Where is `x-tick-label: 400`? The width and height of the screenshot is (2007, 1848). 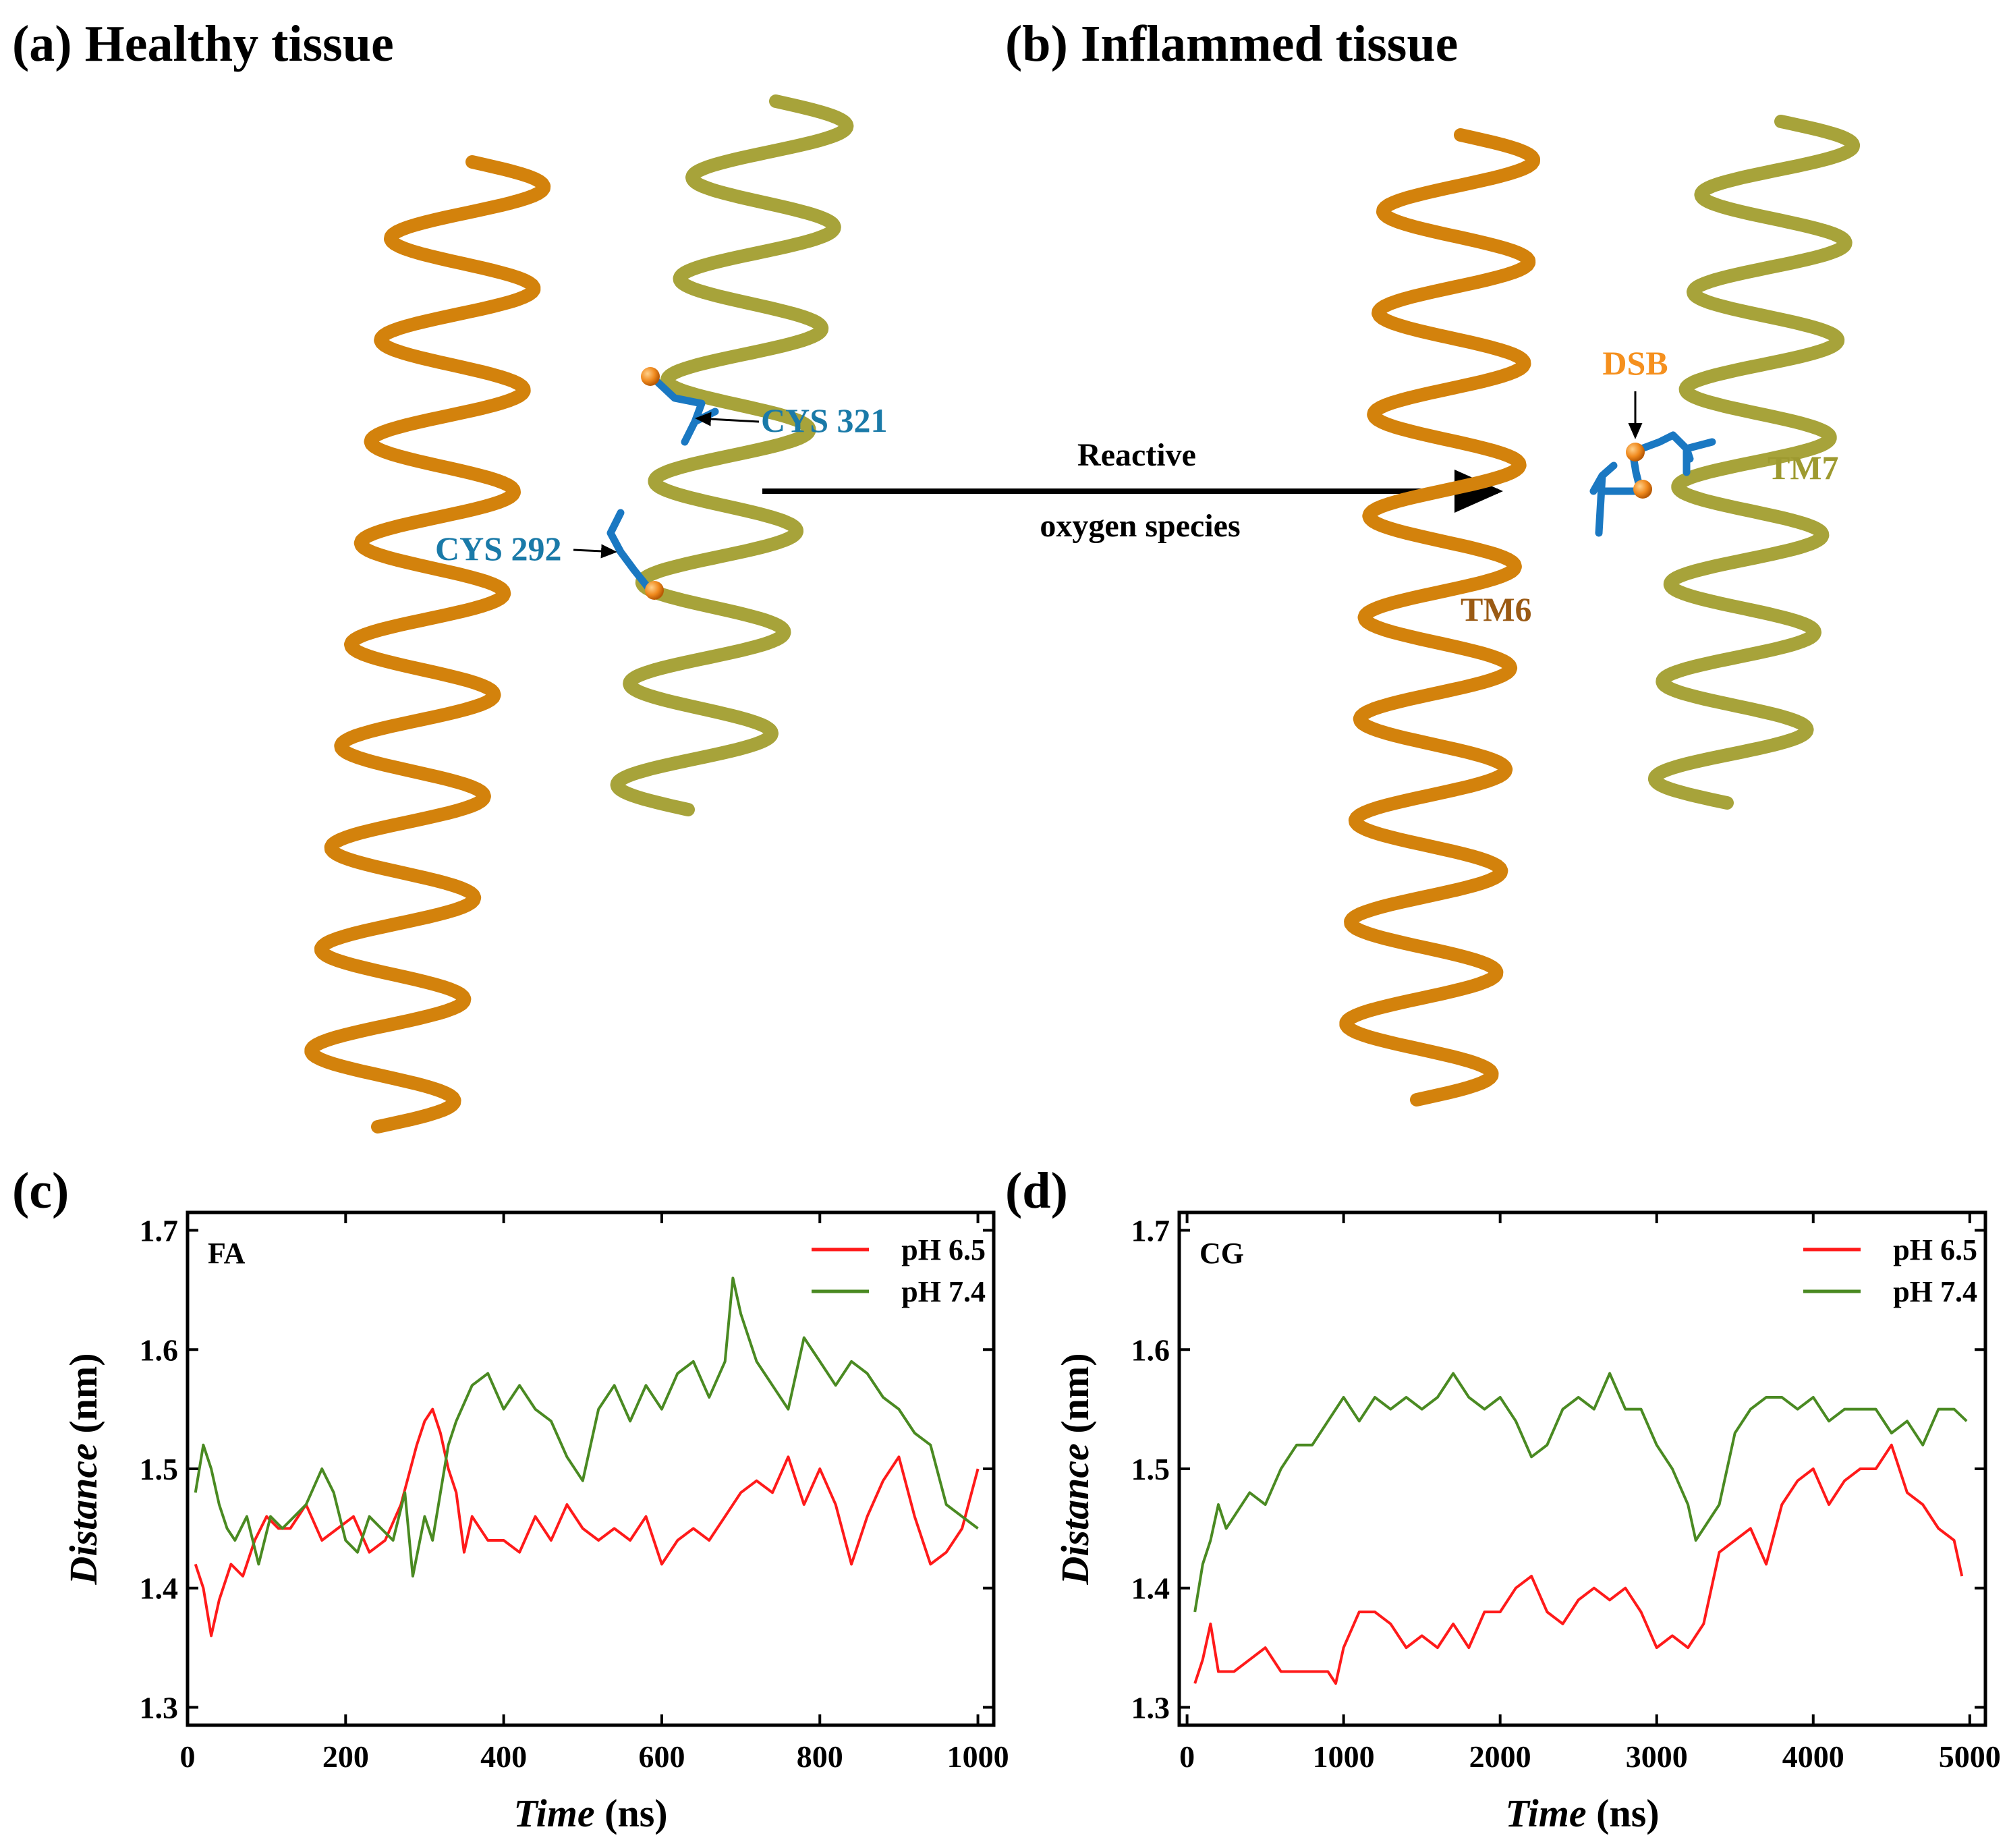 x-tick-label: 400 is located at coordinates (503, 1756).